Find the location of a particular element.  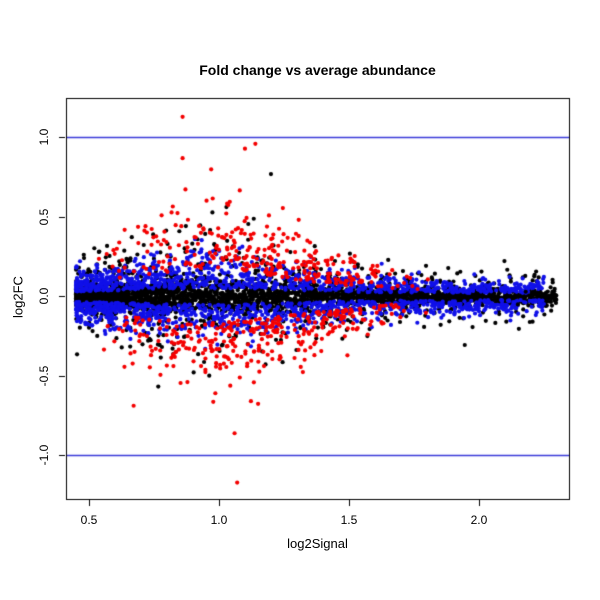

y-tick-label: 0.5 is located at coordinates (44, 217).